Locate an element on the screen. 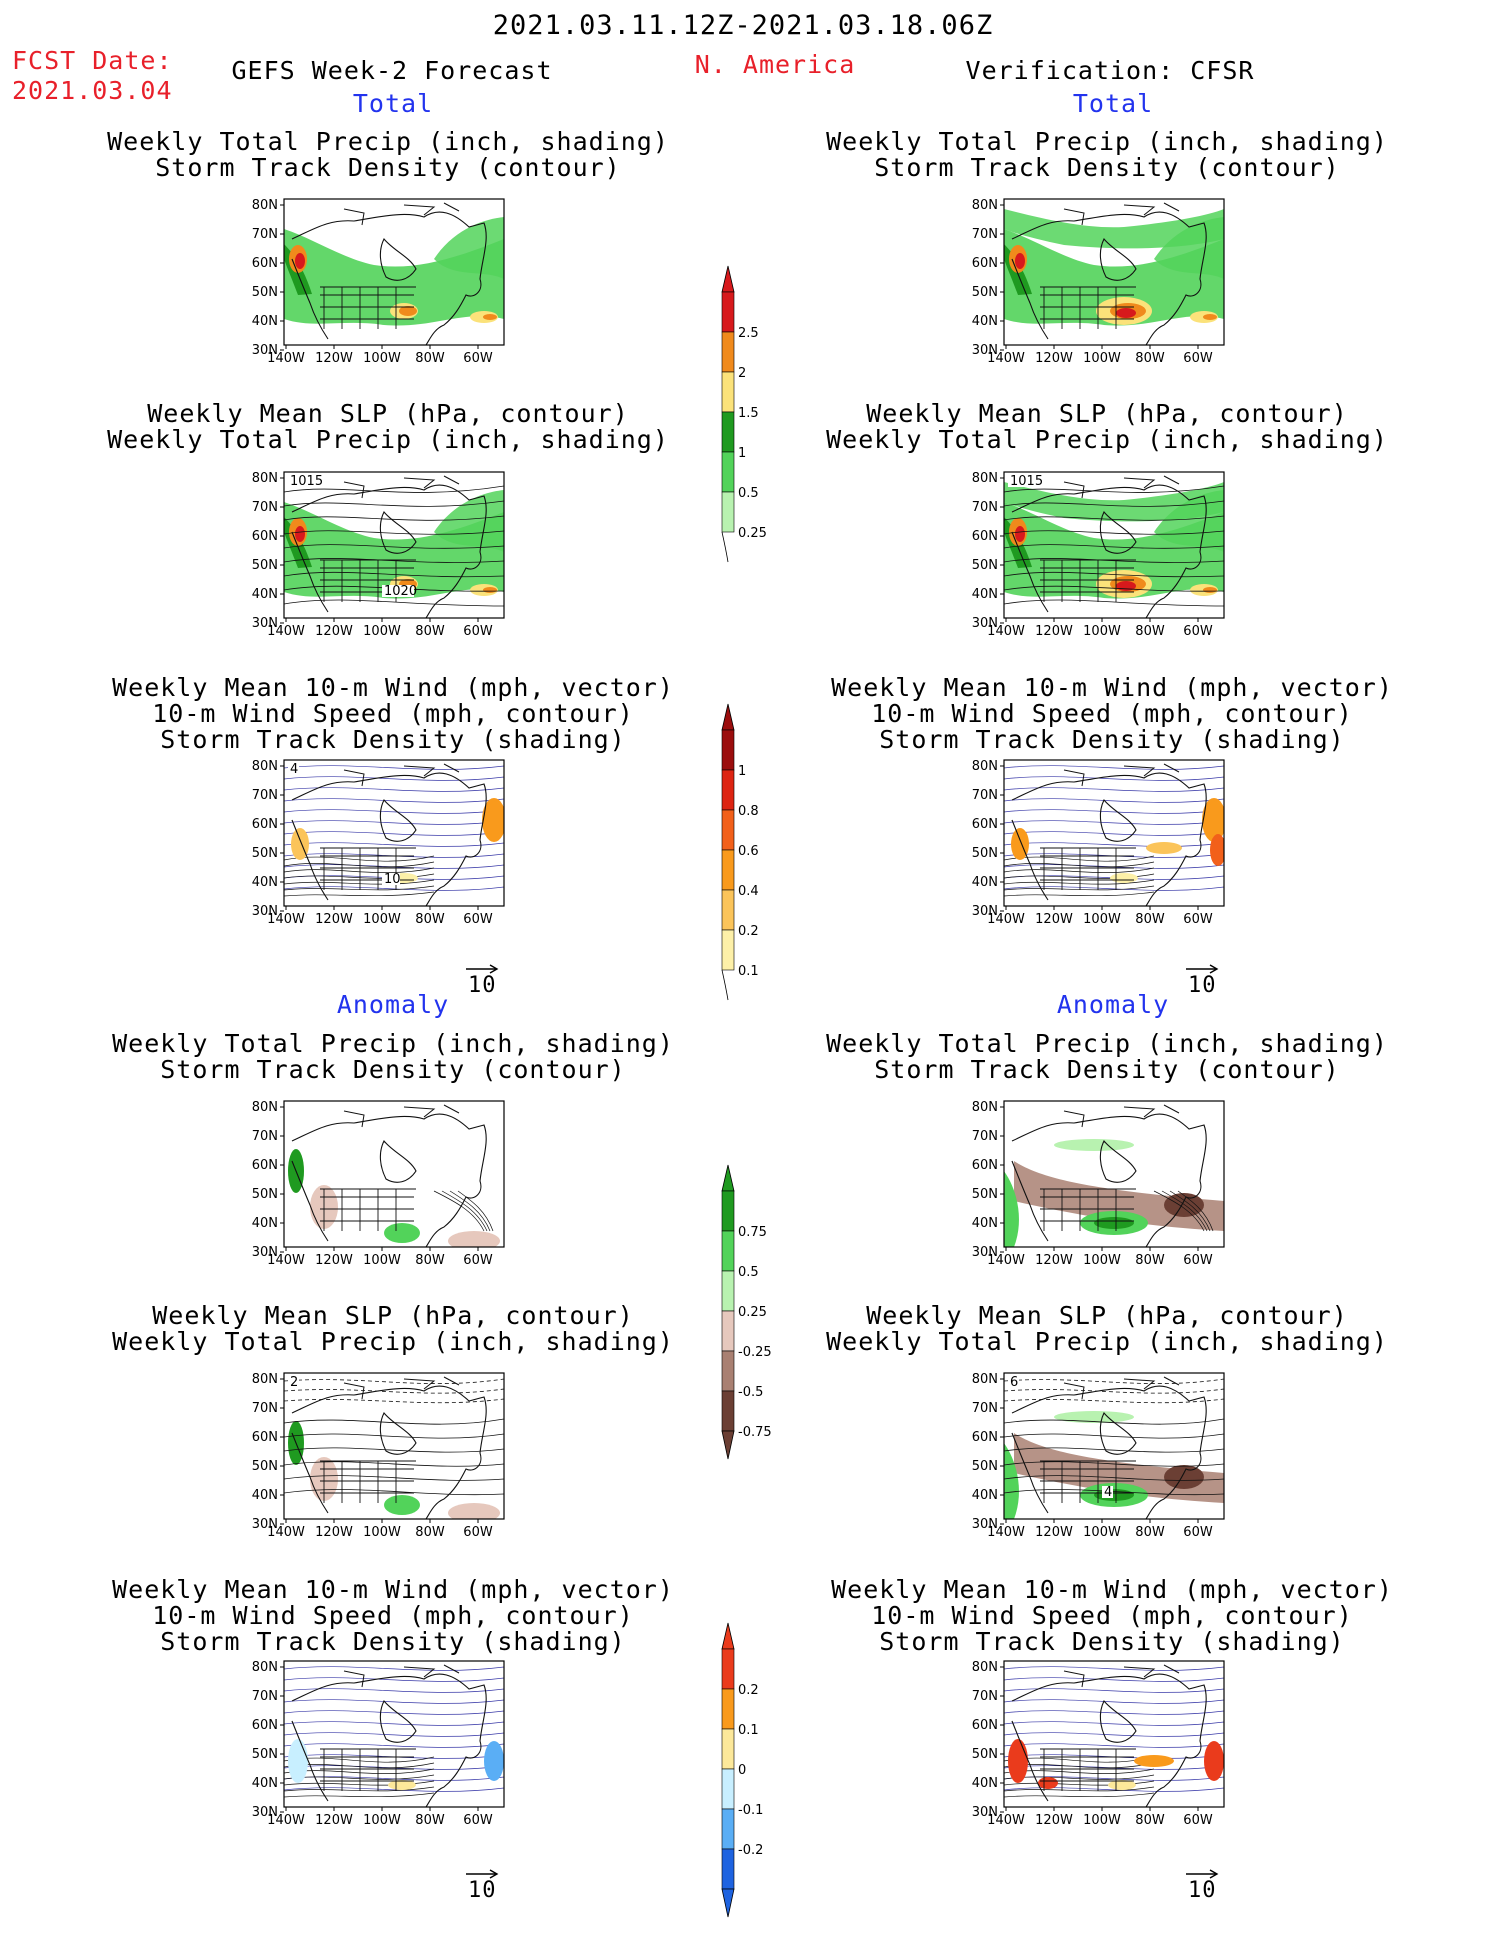  region-title: N. America is located at coordinates (775, 64).